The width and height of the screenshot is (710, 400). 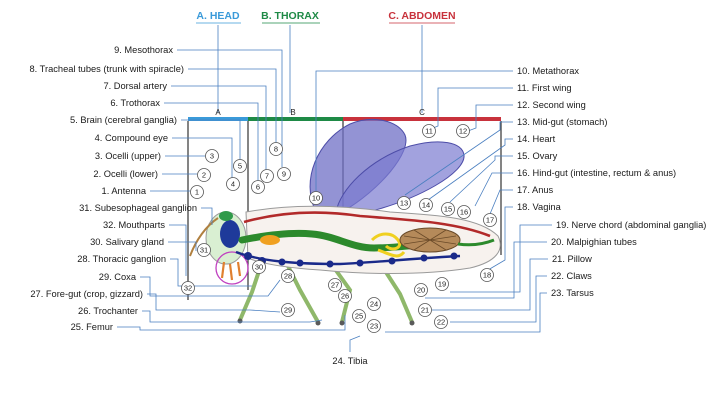 I want to click on callout-number-23: 23, so click(x=374, y=326).